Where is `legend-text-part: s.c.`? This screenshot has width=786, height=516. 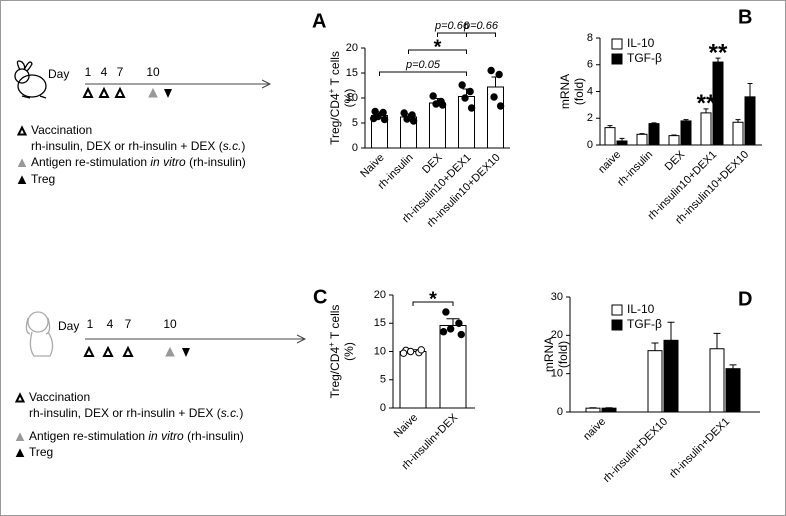 legend-text-part: s.c. is located at coordinates (232, 146).